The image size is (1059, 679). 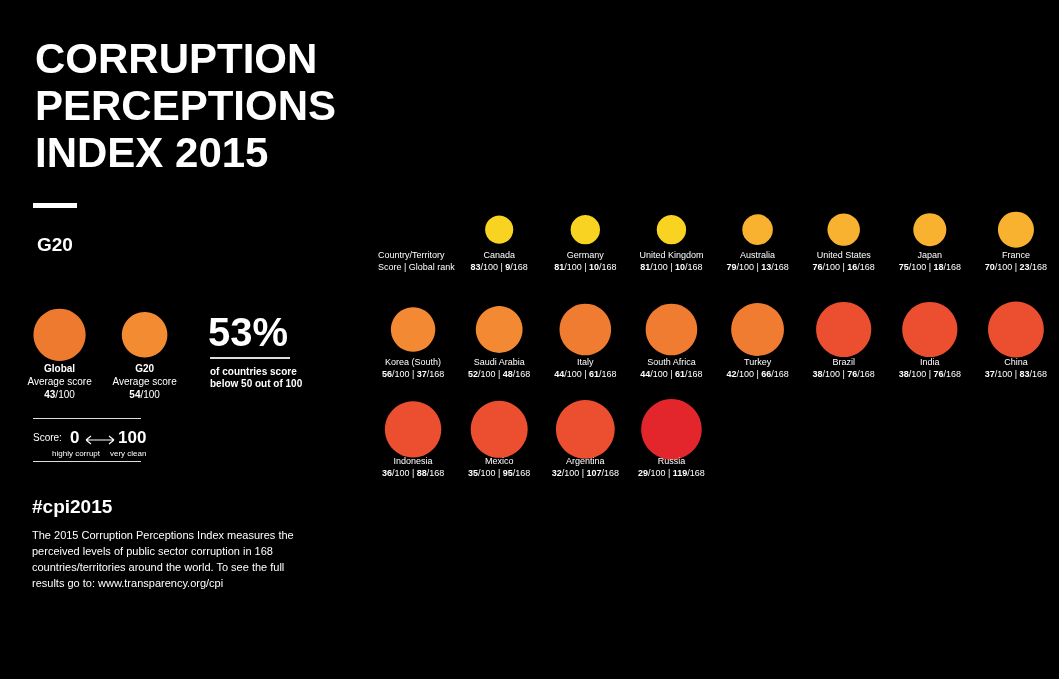 I want to click on category-label: G20, so click(x=55, y=244).